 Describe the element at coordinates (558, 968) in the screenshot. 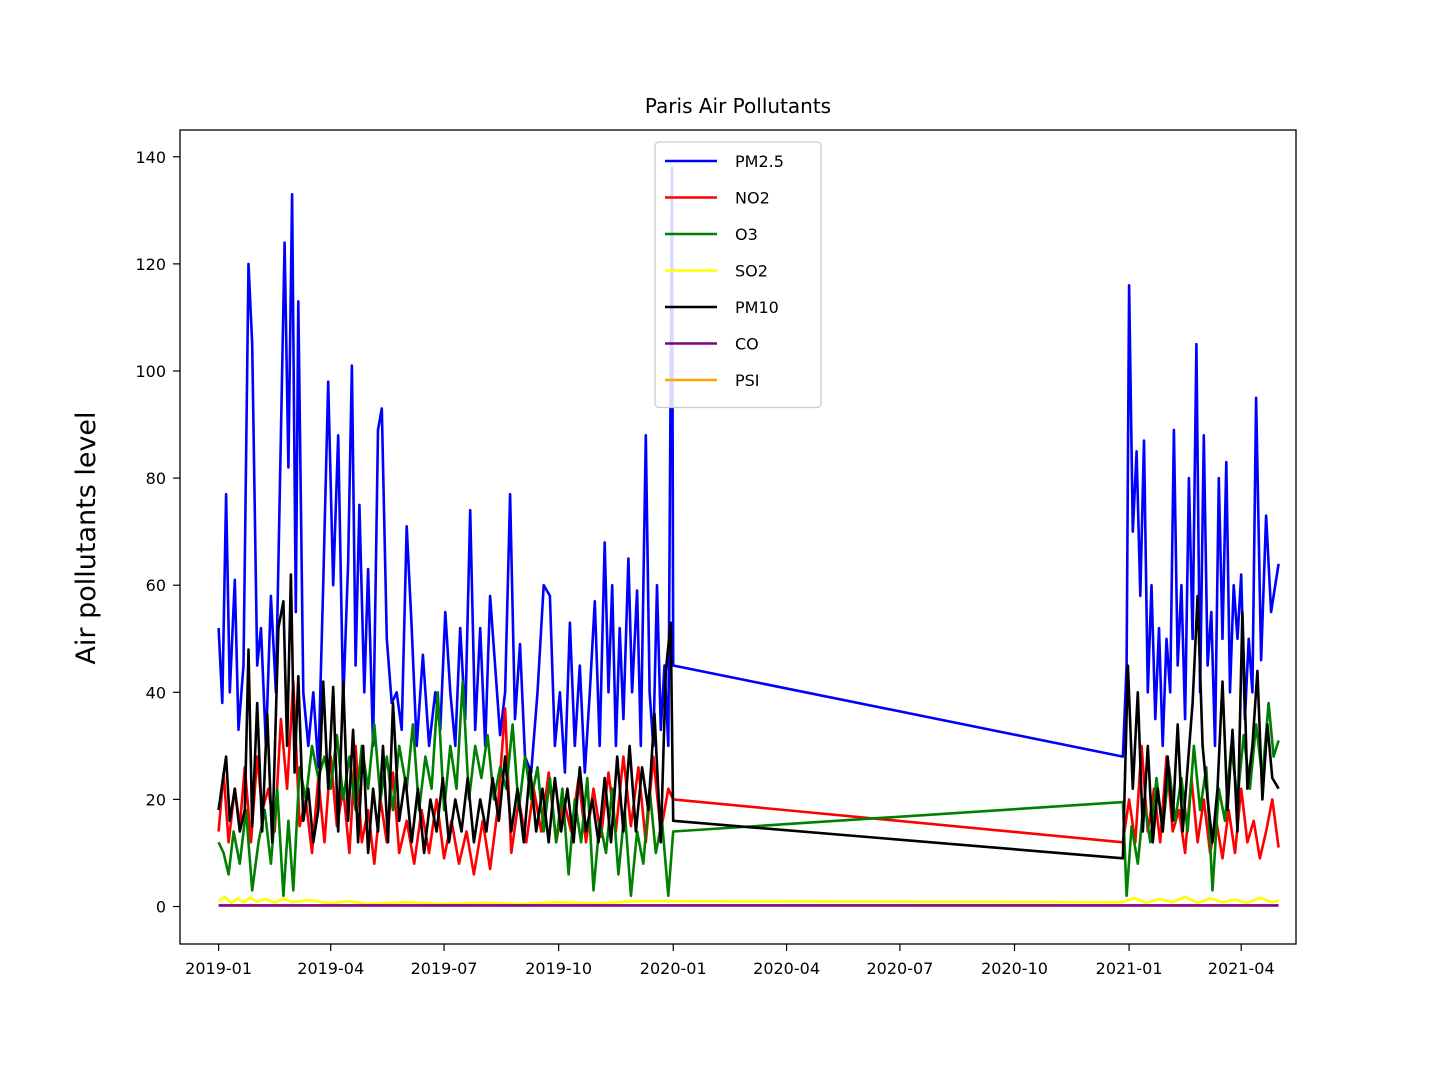

I see `x-tick-label: 2019-10` at that location.